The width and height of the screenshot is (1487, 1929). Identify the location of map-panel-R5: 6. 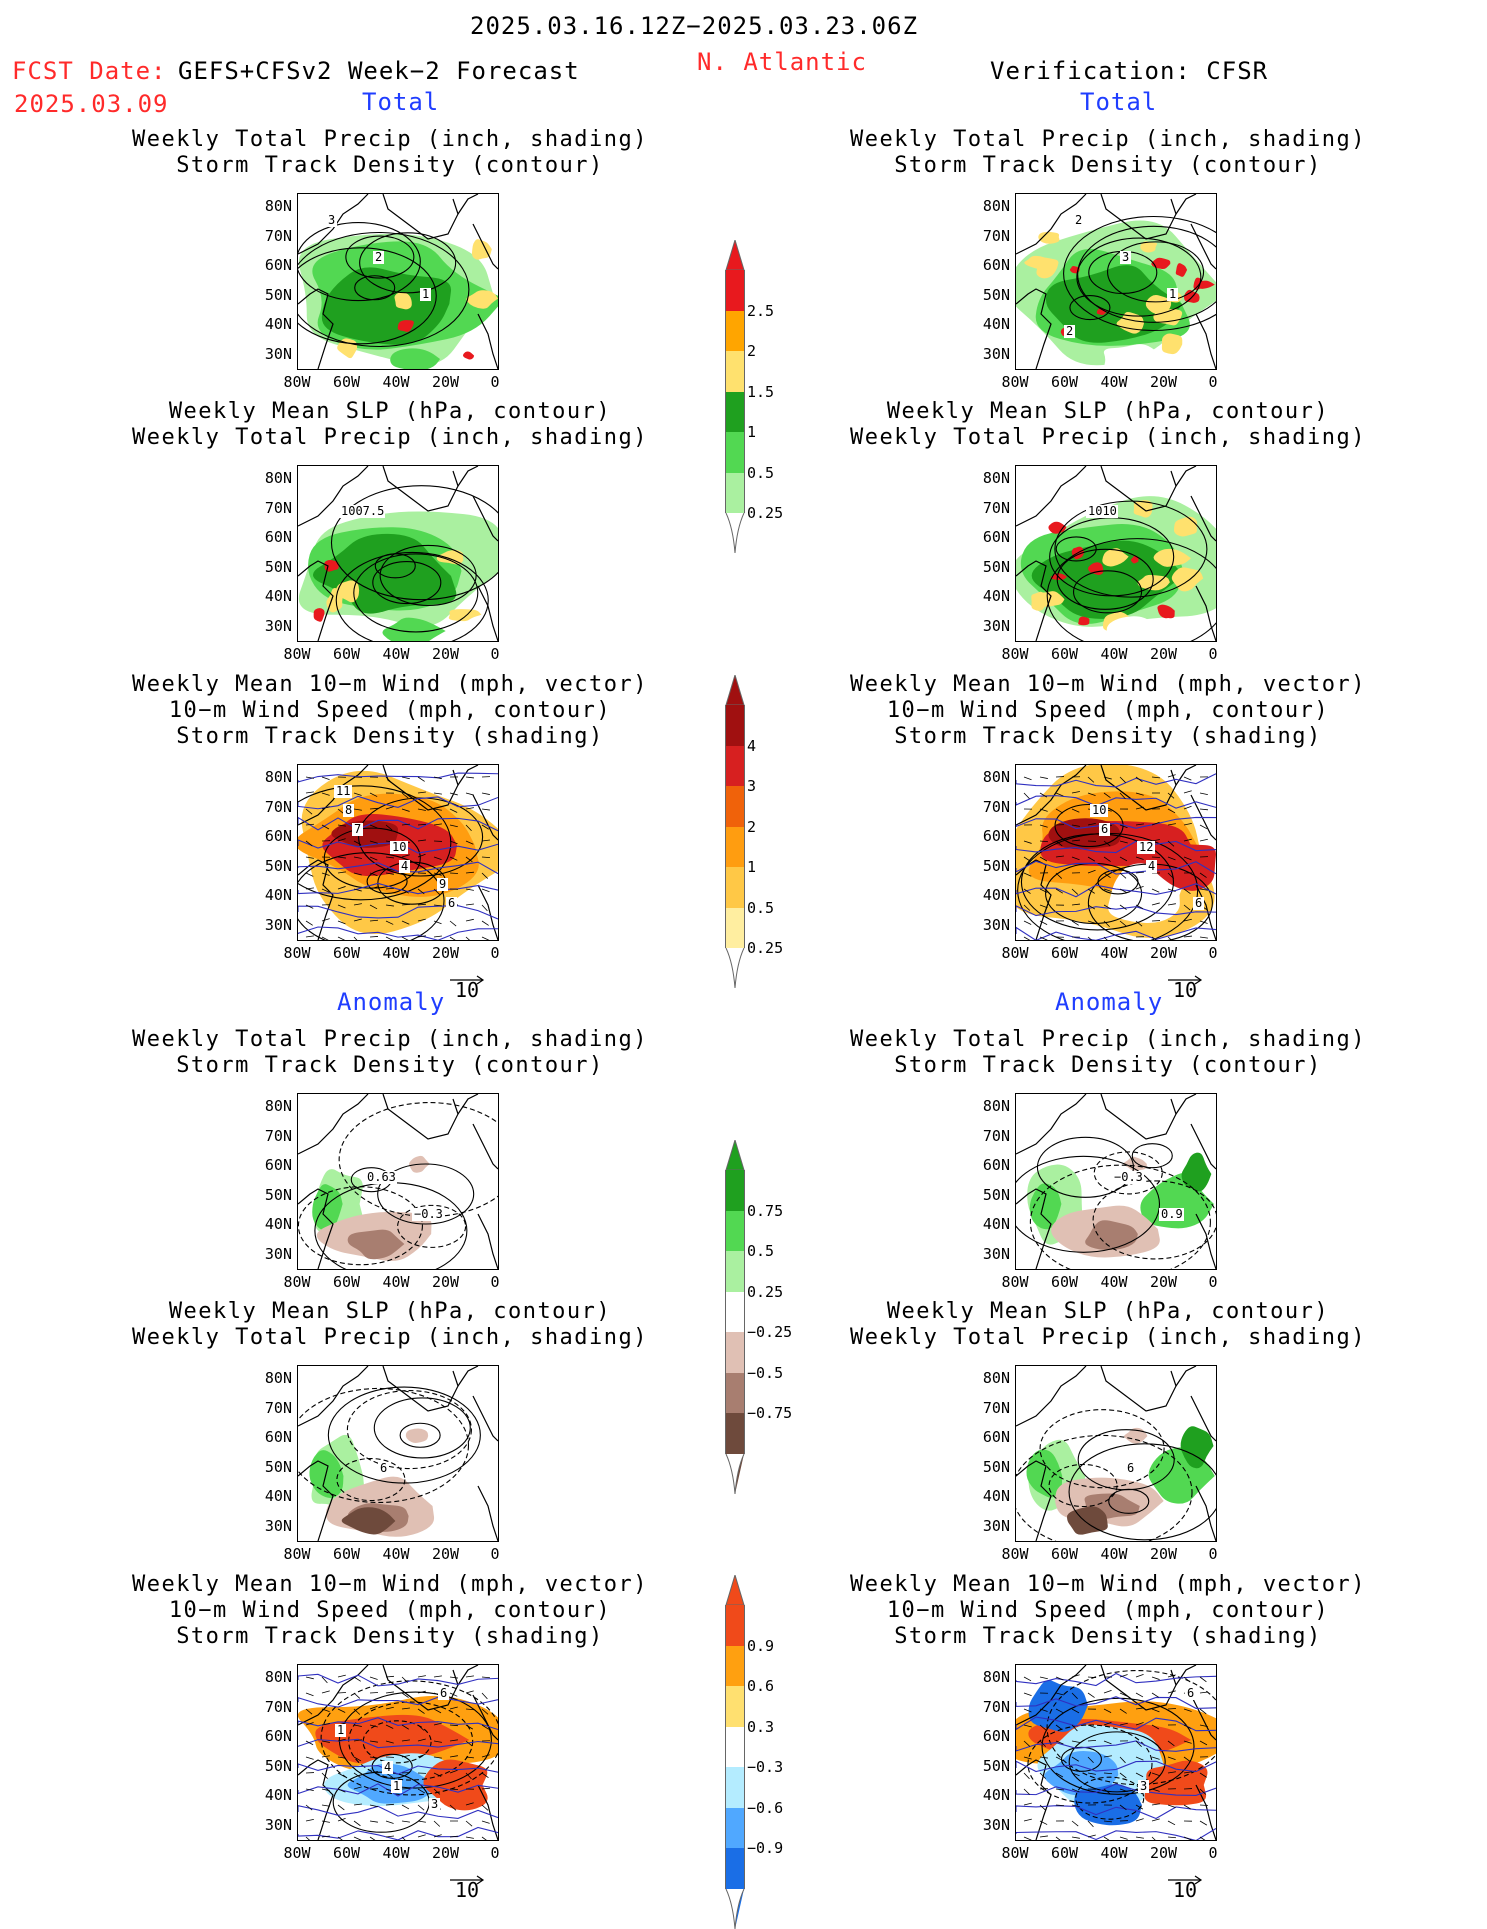
(1116, 1453).